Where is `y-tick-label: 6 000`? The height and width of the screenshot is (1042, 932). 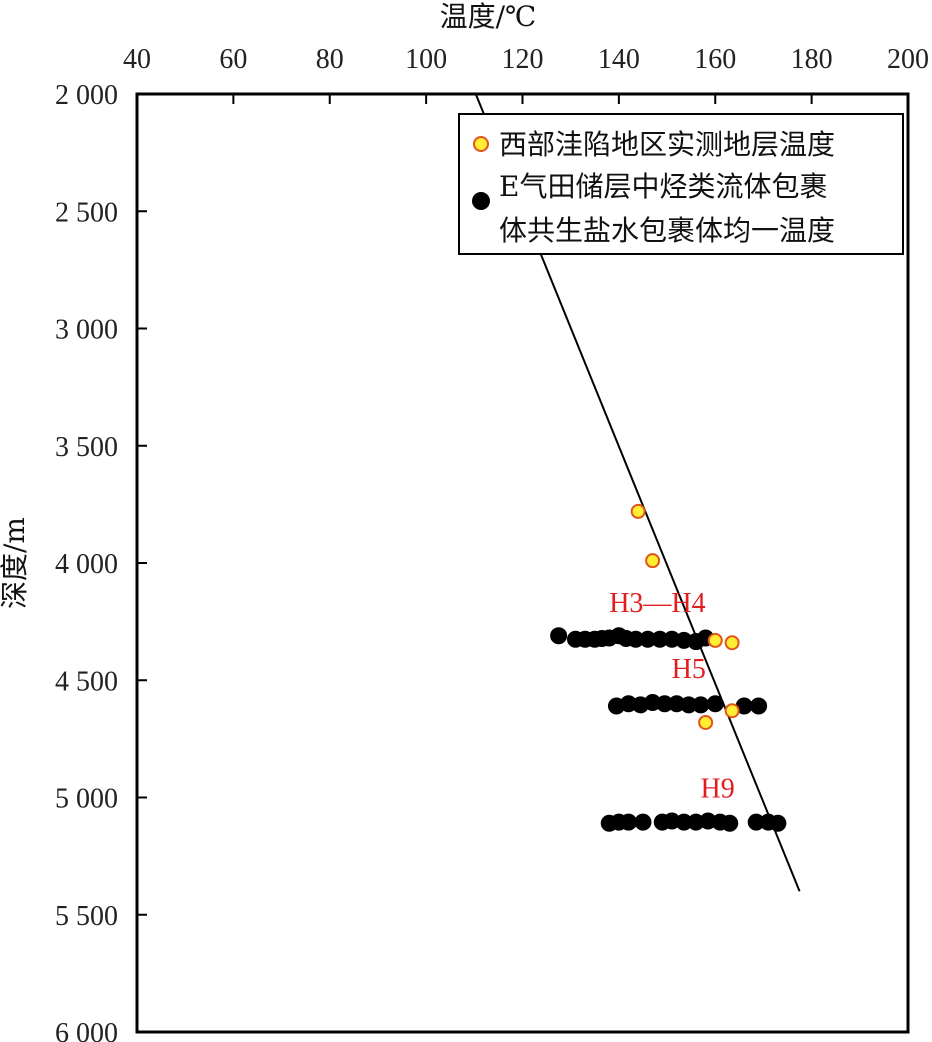 y-tick-label: 6 000 is located at coordinates (86, 1030).